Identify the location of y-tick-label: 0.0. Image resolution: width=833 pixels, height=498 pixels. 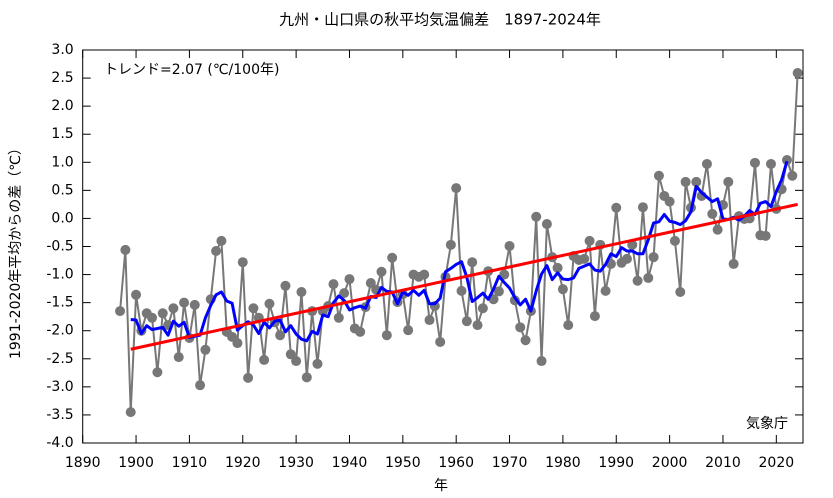
(62, 218).